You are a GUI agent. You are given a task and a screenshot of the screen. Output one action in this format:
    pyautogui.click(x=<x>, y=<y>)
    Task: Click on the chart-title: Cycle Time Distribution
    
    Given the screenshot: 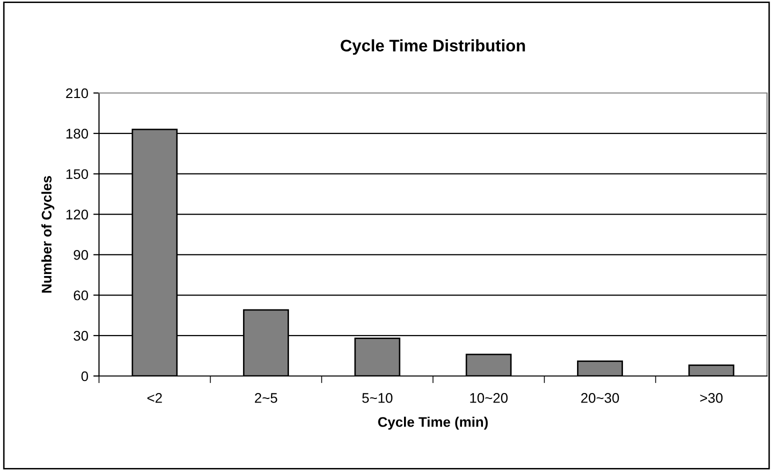 What is the action you would take?
    pyautogui.click(x=432, y=47)
    